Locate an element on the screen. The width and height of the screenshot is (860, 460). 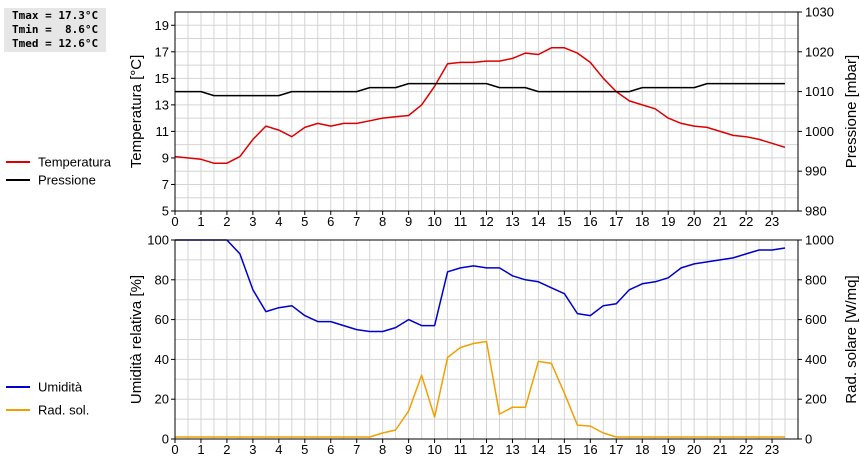
stats-box: Tmax = 17.3°C Tmin = 8.6°C Tmed = 12.6°C is located at coordinates (55, 30).